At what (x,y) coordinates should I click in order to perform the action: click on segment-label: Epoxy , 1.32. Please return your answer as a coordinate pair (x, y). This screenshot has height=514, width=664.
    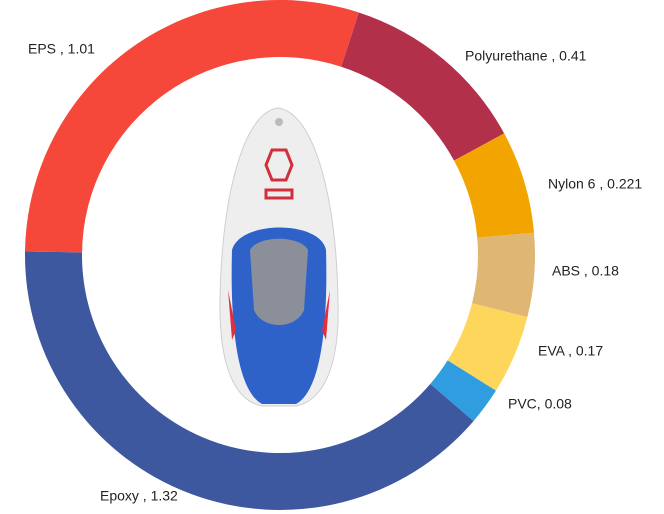
    Looking at the image, I should click on (139, 496).